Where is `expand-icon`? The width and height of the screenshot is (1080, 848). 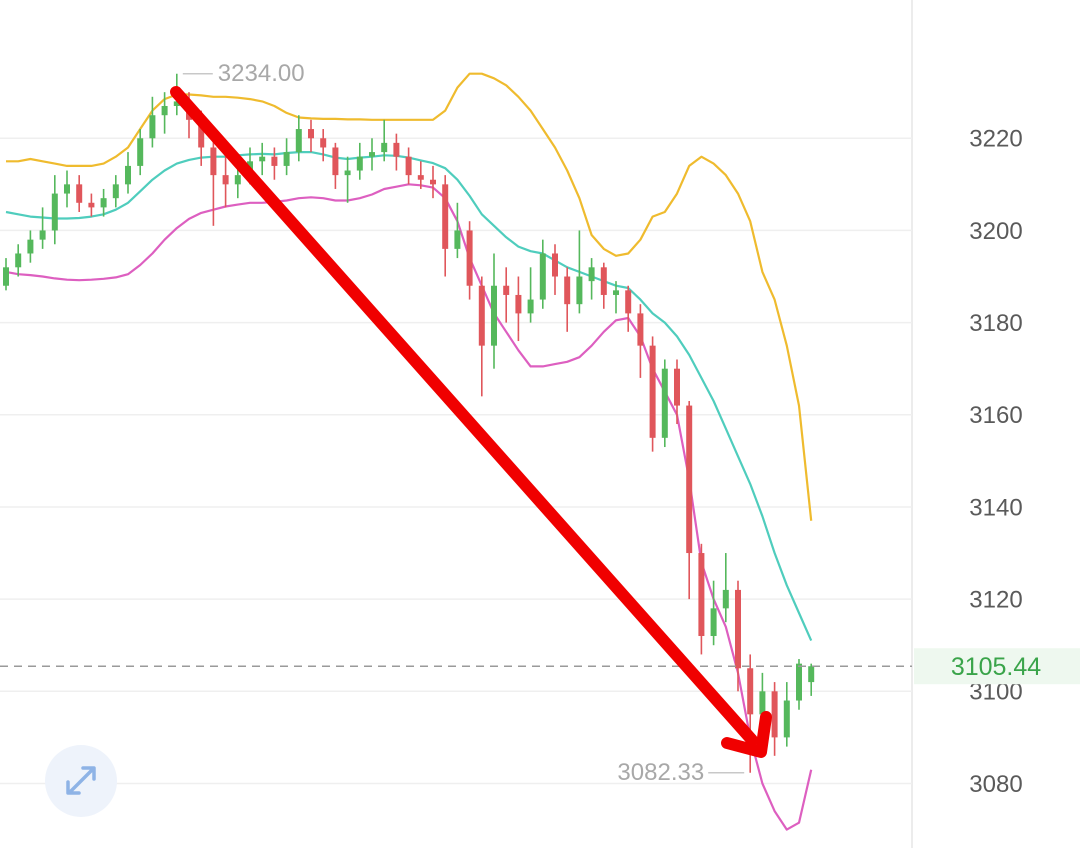 expand-icon is located at coordinates (81, 780).